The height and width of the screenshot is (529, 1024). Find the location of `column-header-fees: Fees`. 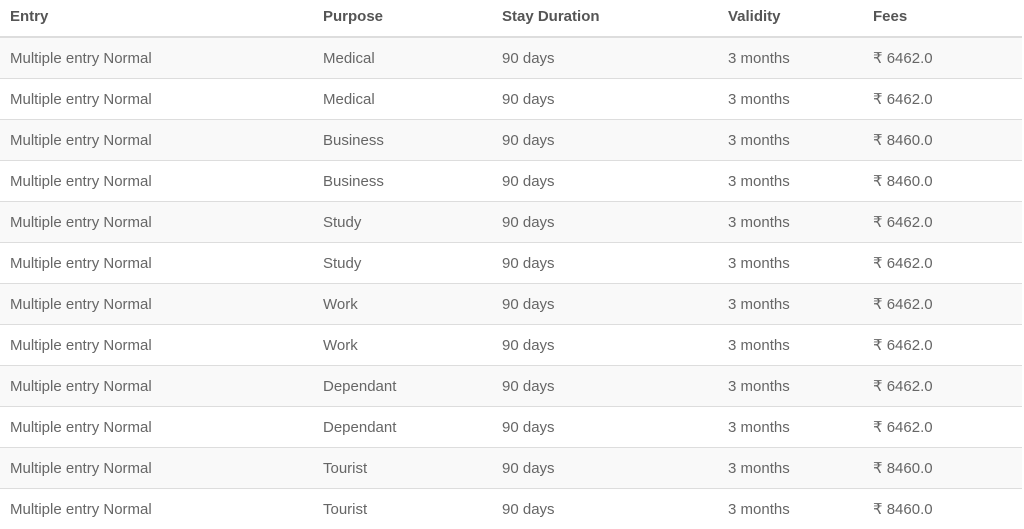

column-header-fees: Fees is located at coordinates (942, 18).